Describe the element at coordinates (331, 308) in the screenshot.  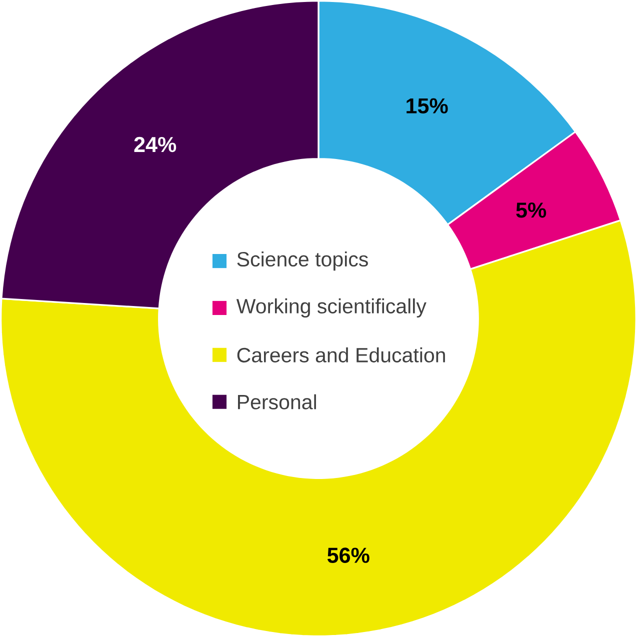
I see `legend-label: Working scientifically` at that location.